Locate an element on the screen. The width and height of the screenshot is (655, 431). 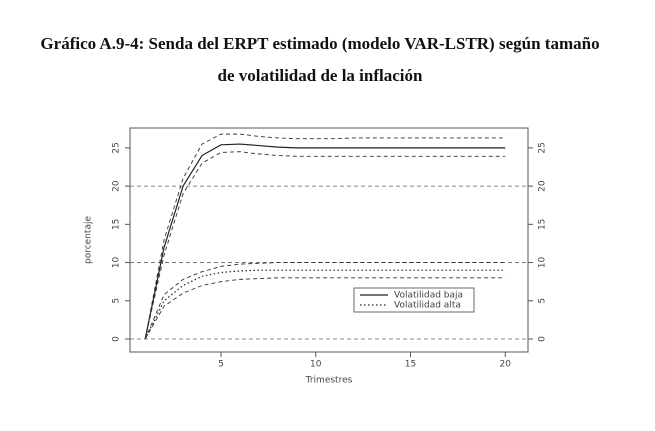
y2-tick-label: 5 is located at coordinates (543, 301).